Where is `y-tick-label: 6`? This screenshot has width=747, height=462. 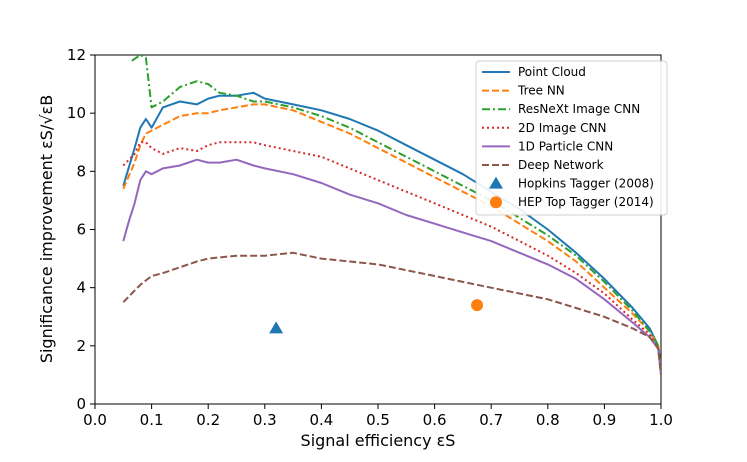
y-tick-label: 6 is located at coordinates (81, 230).